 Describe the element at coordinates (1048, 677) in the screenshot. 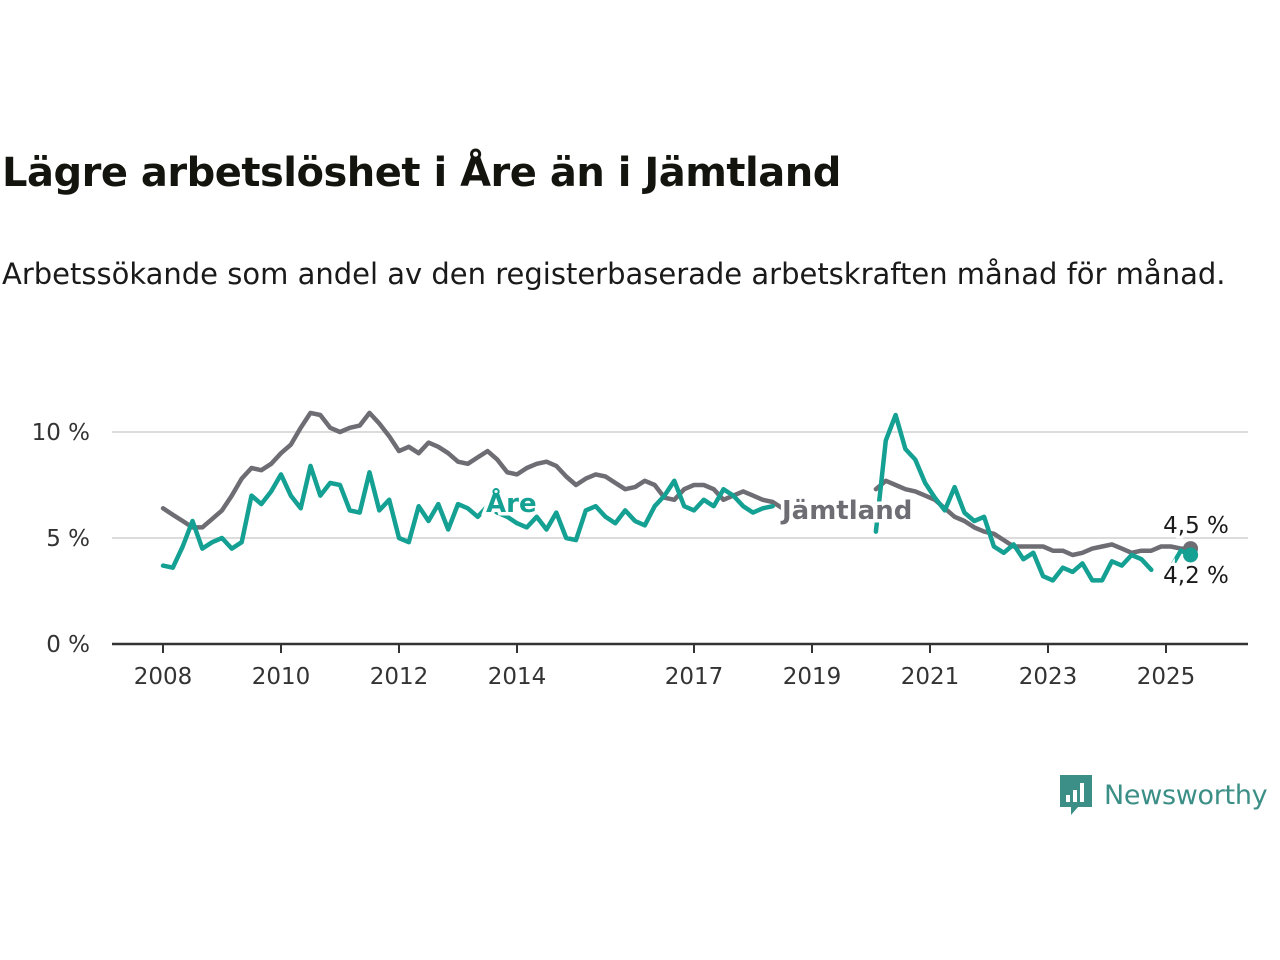

I see `x-tick-label: 2023` at that location.